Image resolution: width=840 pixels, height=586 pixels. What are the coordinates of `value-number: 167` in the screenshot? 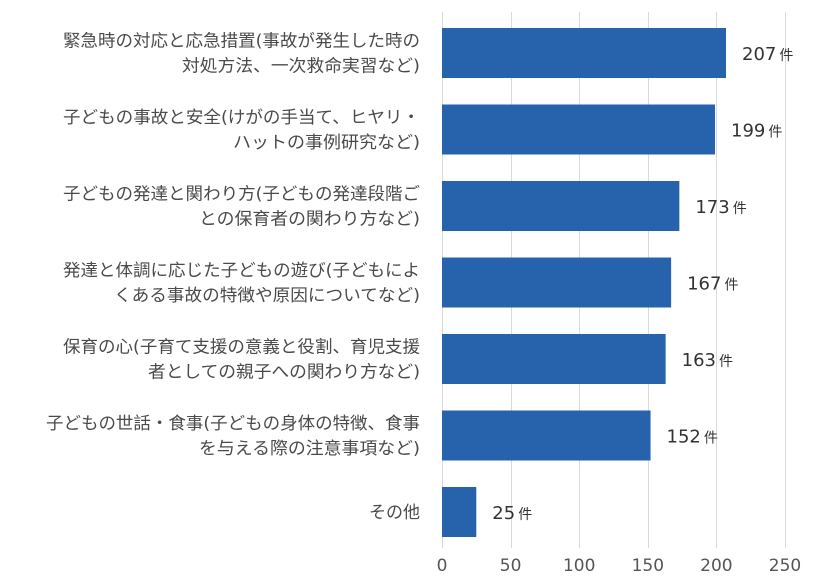 It's located at (704, 284).